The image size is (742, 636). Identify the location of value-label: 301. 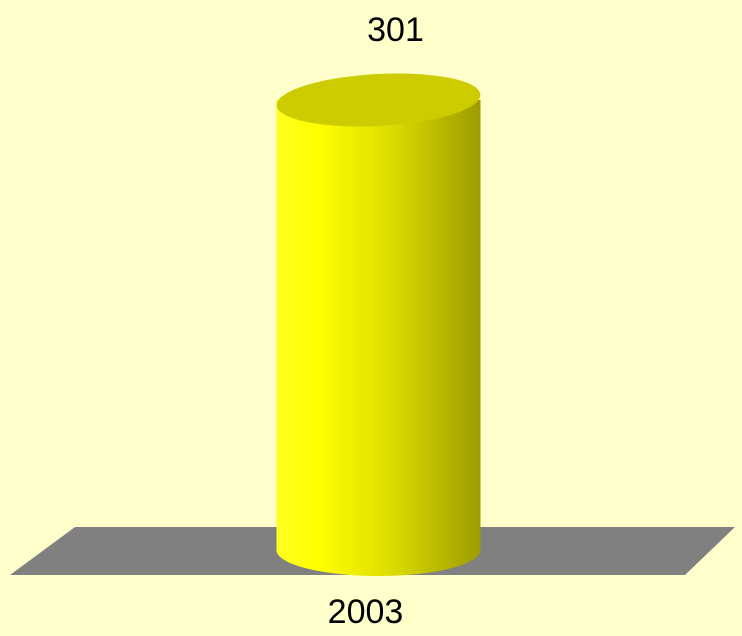
(395, 30).